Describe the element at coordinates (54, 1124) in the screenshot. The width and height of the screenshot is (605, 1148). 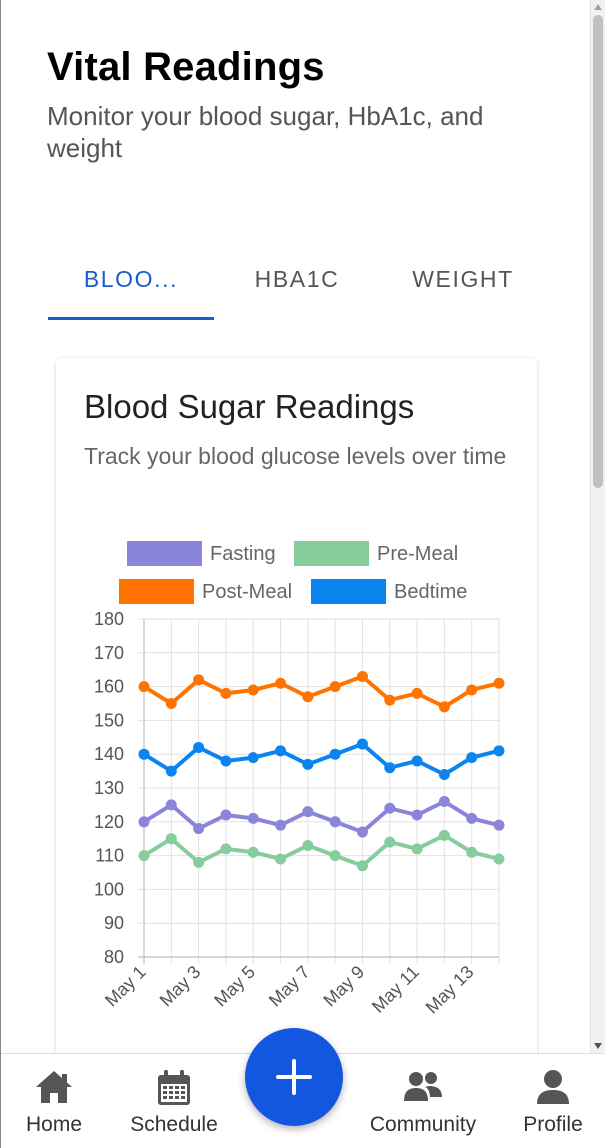
I see `nav-label-home: Home` at that location.